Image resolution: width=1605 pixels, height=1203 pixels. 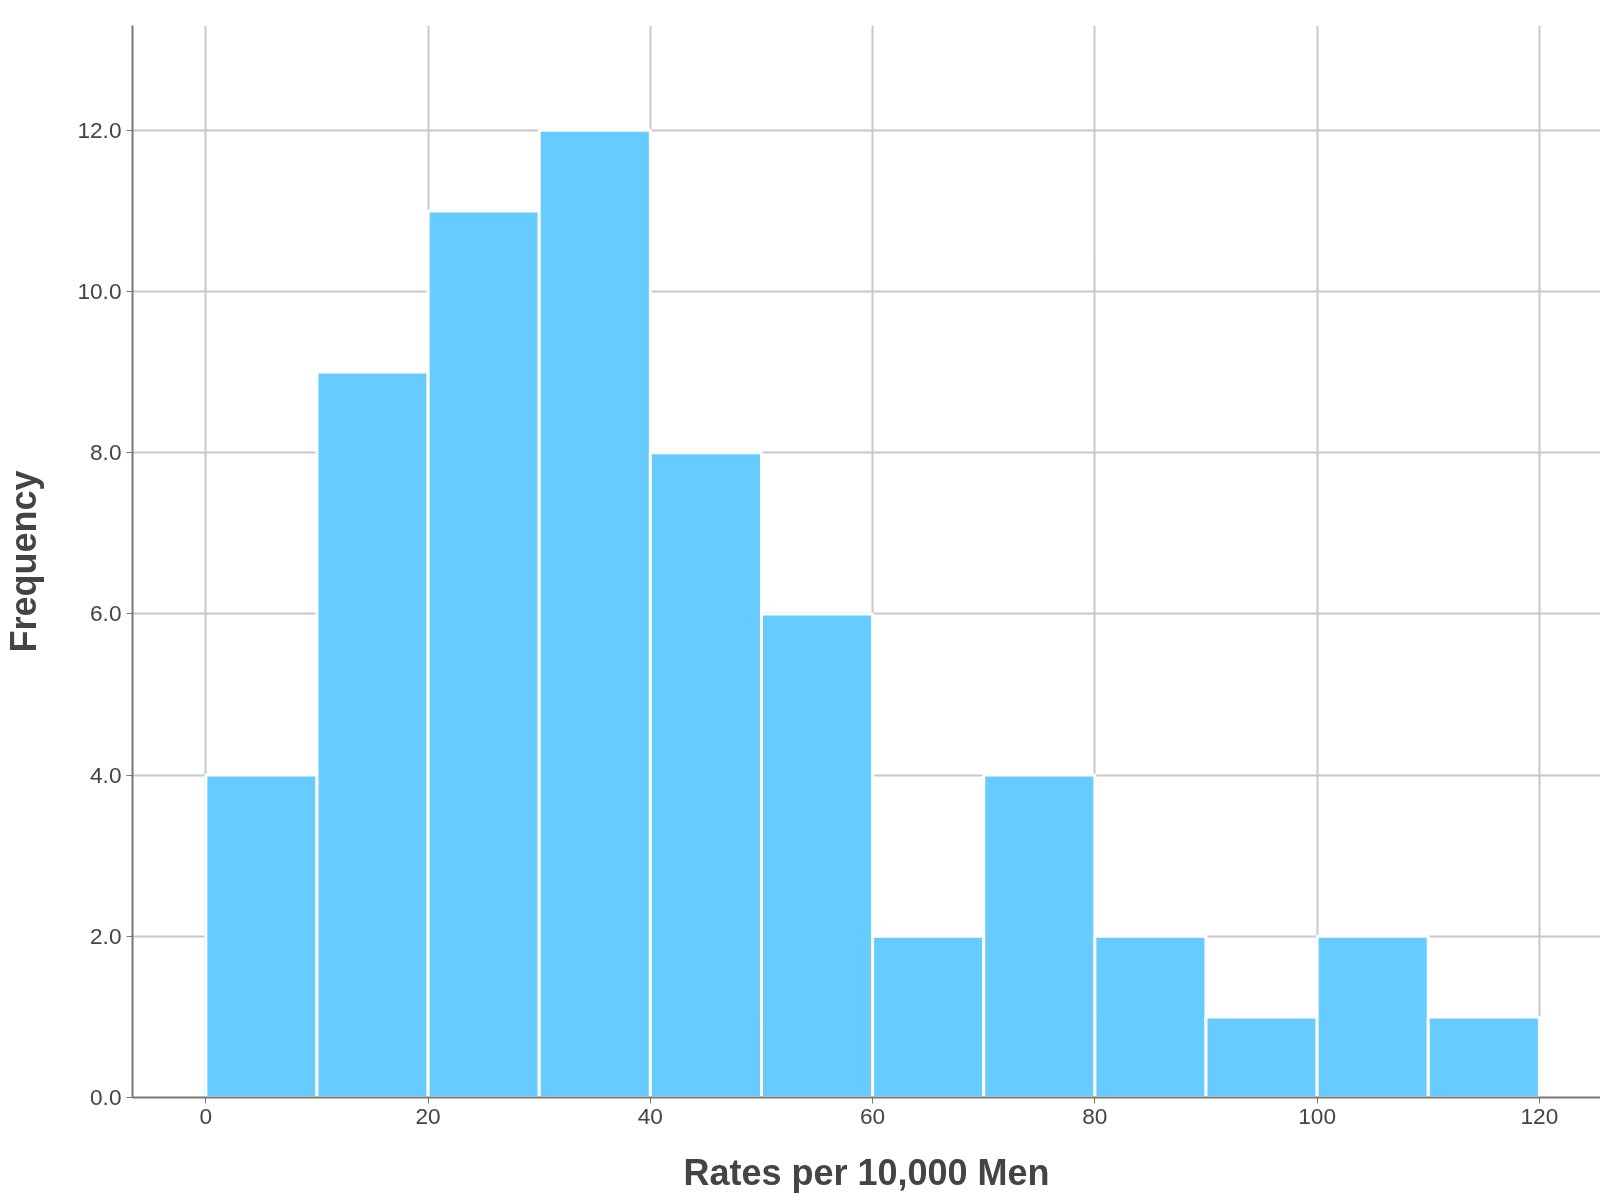 What do you see at coordinates (99, 129) in the screenshot?
I see `y-tick-label: 12.0` at bounding box center [99, 129].